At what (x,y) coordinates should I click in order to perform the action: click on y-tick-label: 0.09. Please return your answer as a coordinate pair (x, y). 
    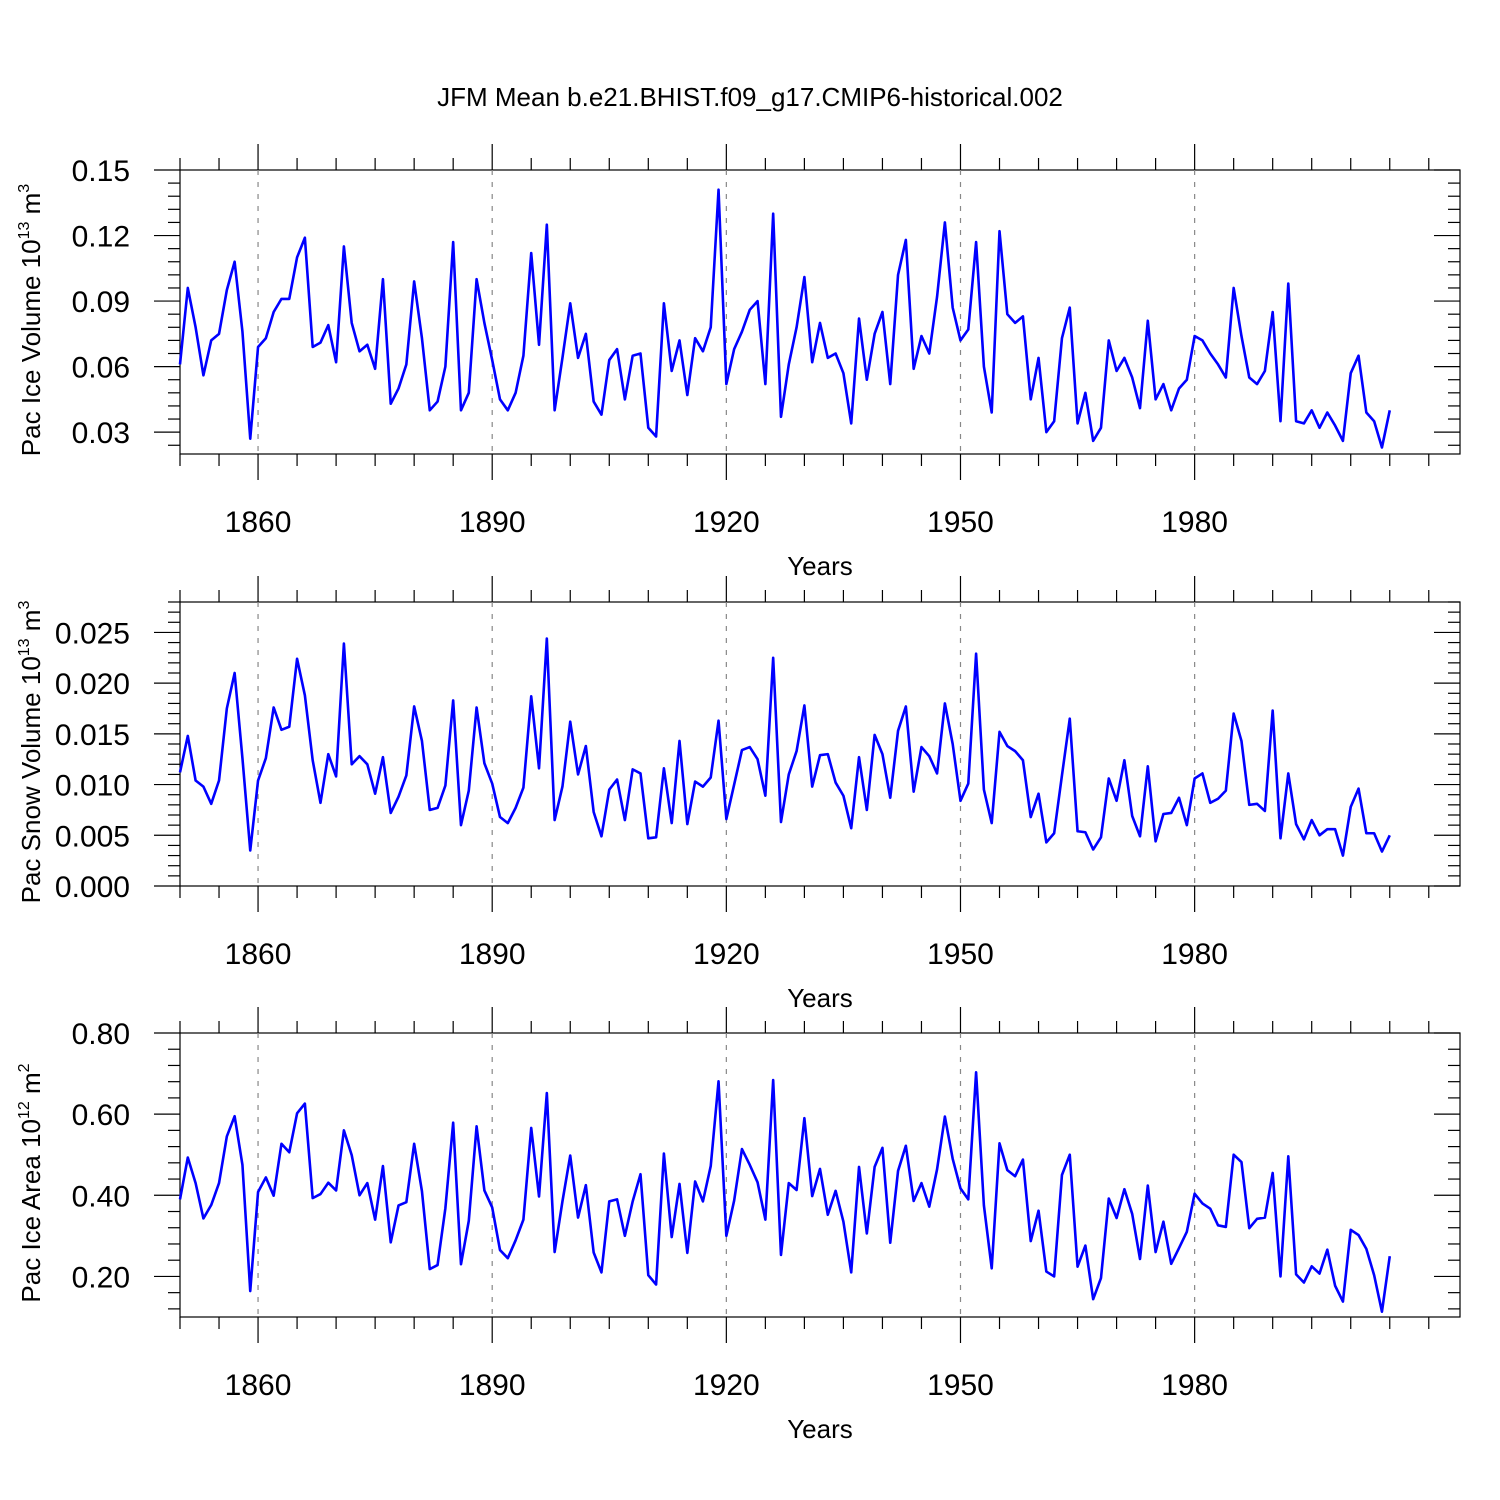
    Looking at the image, I should click on (101, 302).